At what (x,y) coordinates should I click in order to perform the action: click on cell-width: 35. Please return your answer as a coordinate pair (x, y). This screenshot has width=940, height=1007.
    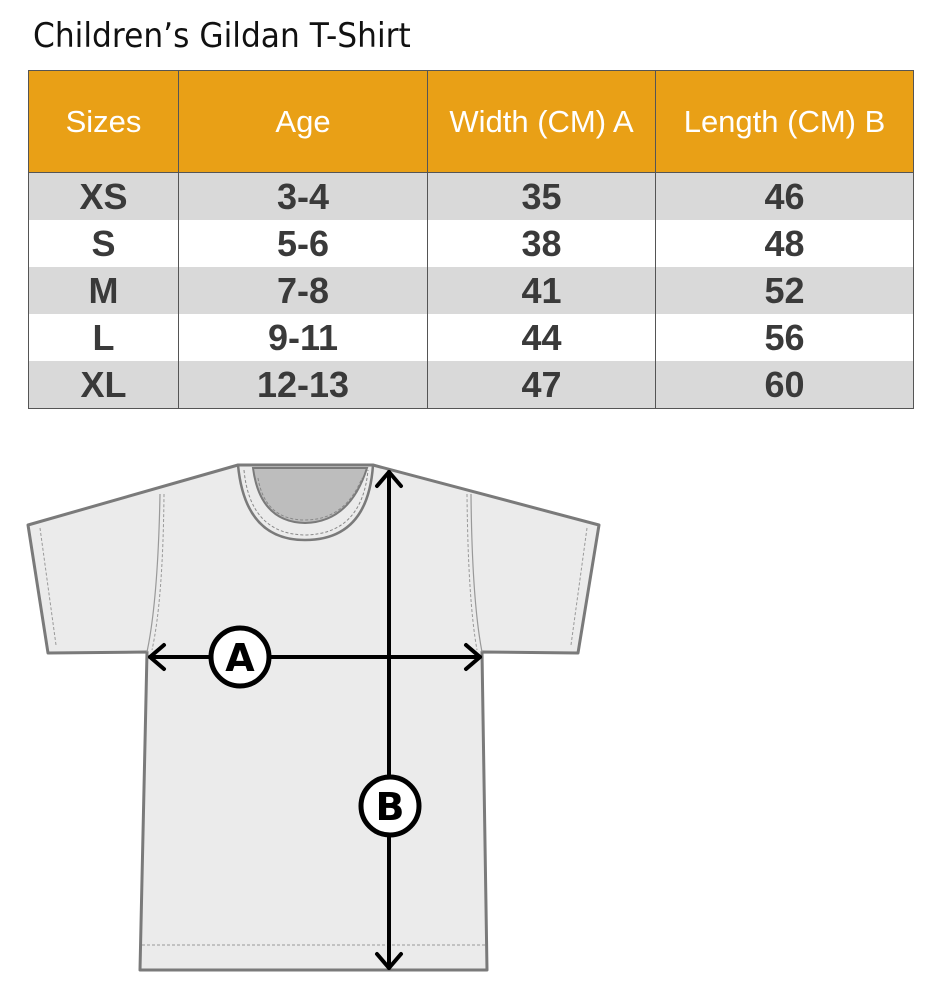
    Looking at the image, I should click on (541, 196).